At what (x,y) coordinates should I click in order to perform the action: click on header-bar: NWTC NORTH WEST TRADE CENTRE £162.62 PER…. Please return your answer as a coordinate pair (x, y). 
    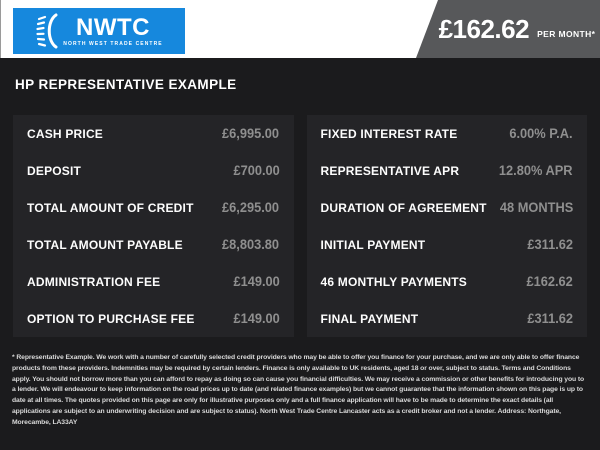
    Looking at the image, I should click on (300, 29).